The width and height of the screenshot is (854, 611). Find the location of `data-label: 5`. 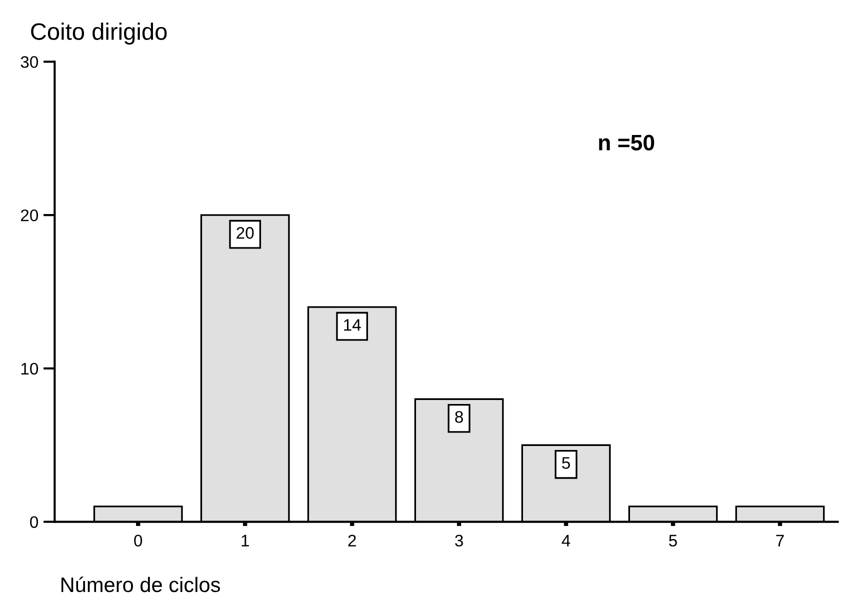

data-label: 5 is located at coordinates (566, 463).